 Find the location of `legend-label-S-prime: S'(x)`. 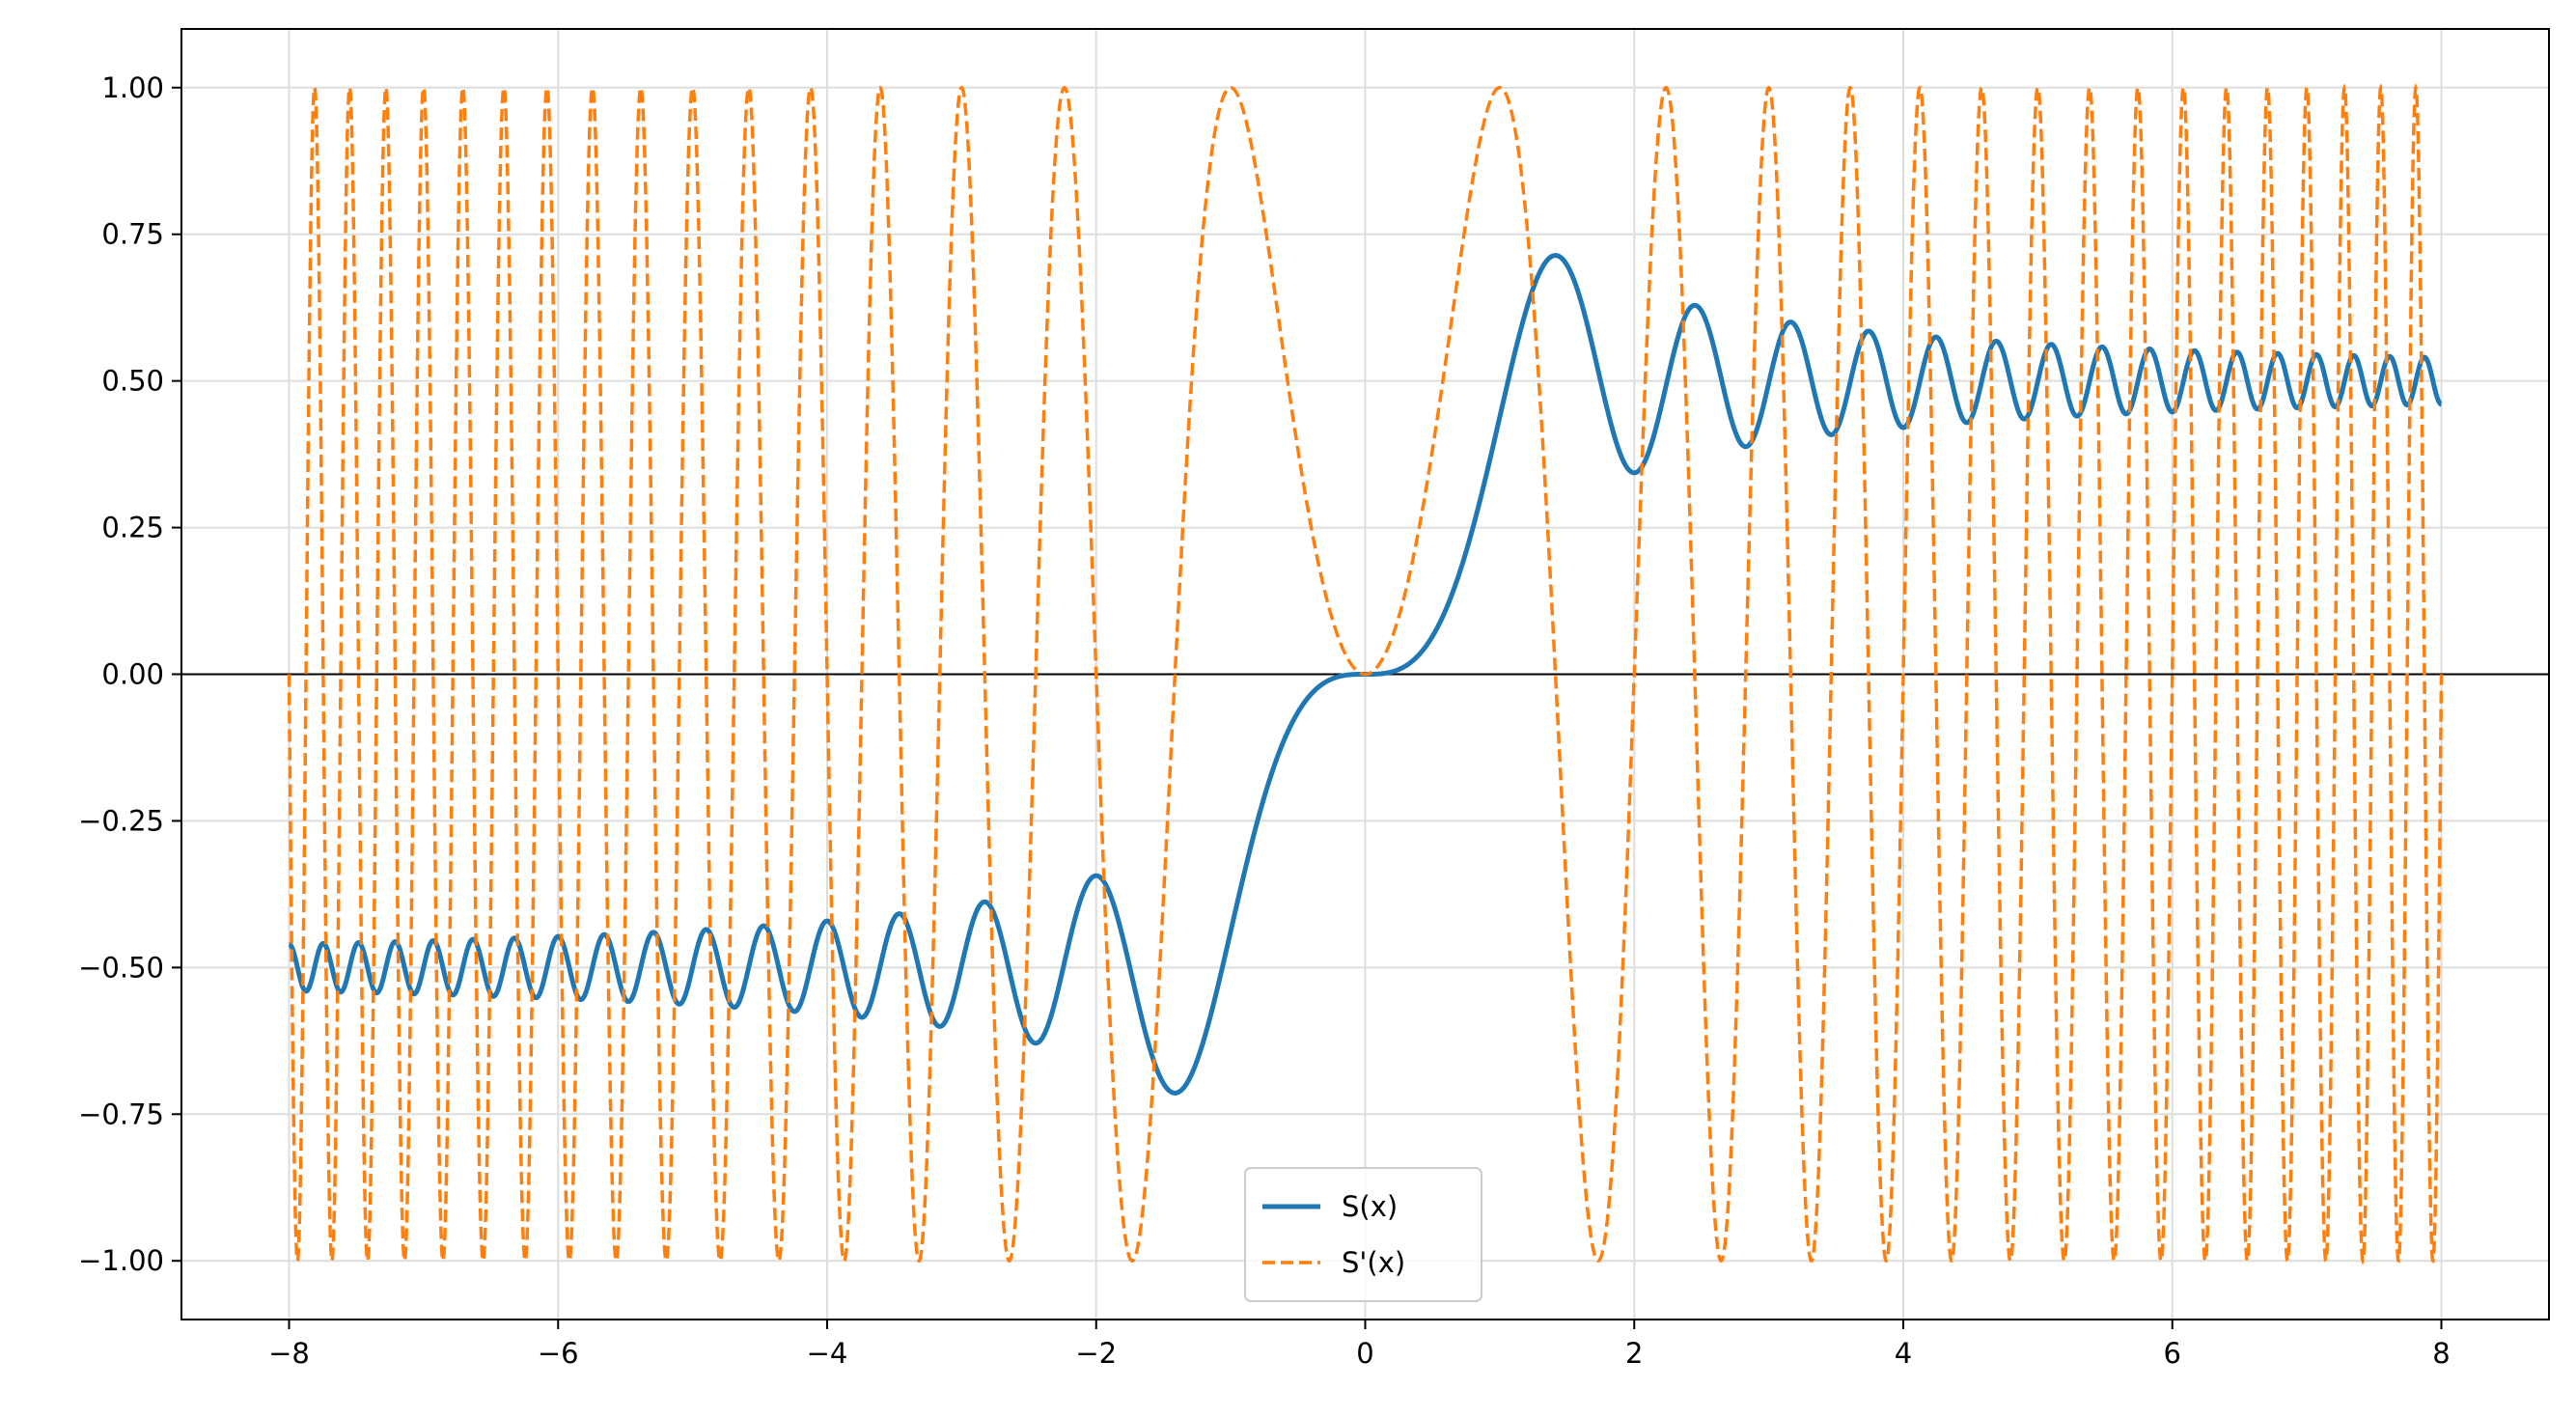

legend-label-S-prime: S'(x) is located at coordinates (1373, 1262).